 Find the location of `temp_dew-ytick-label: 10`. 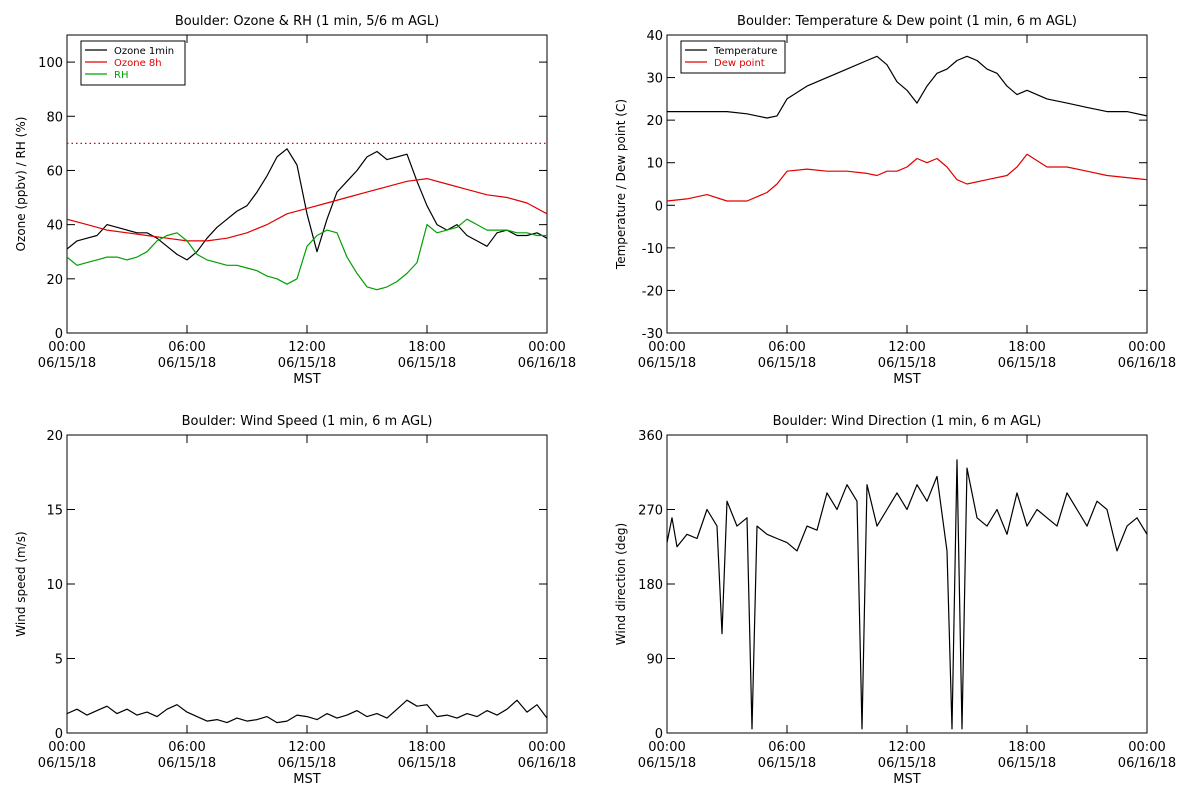

temp_dew-ytick-label: 10 is located at coordinates (654, 164).